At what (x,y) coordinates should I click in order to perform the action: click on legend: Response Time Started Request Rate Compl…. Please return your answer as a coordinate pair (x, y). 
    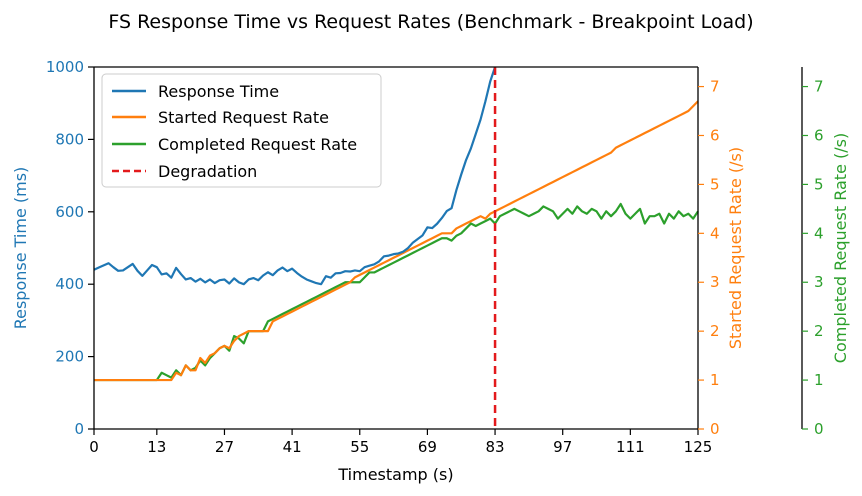
    Looking at the image, I should click on (241, 130).